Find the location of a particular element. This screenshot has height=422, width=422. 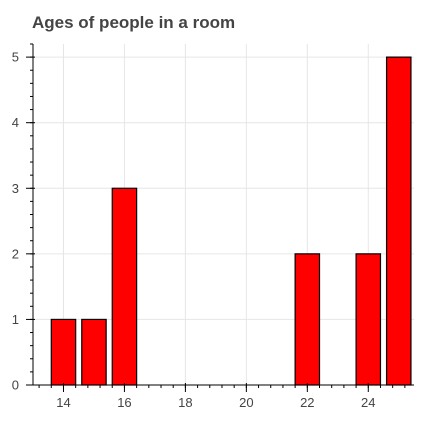

y-tick-label: 2 is located at coordinates (15, 253).